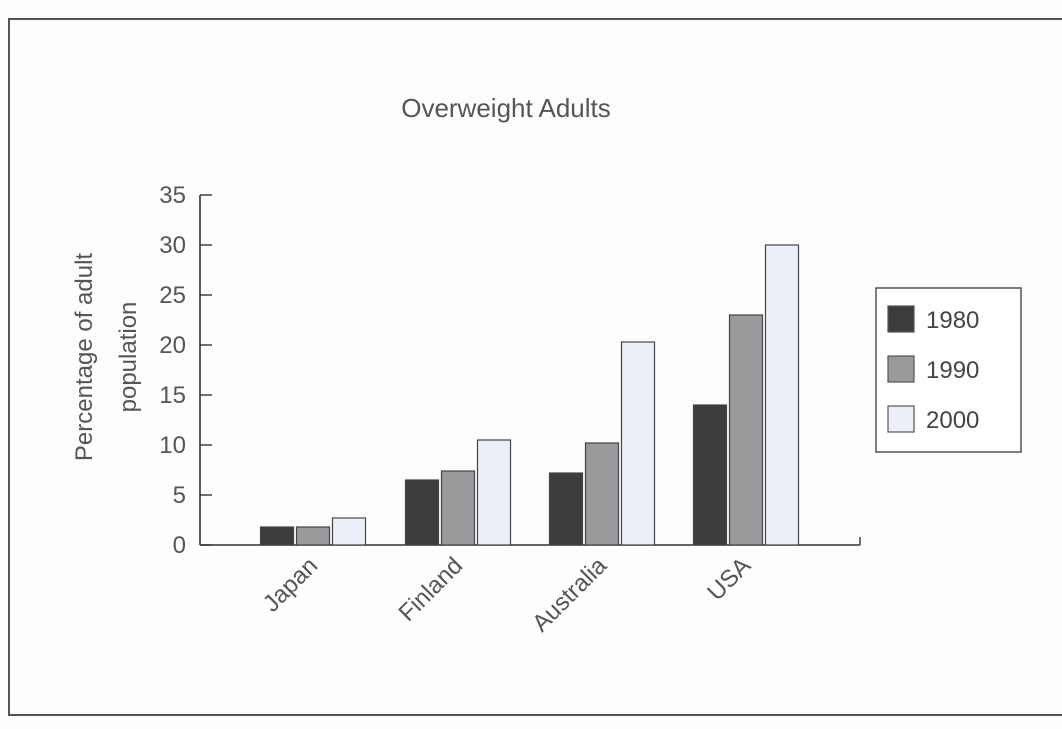 This screenshot has height=729, width=1062. Describe the element at coordinates (422, 512) in the screenshot. I see `bar-finland-1980` at that location.